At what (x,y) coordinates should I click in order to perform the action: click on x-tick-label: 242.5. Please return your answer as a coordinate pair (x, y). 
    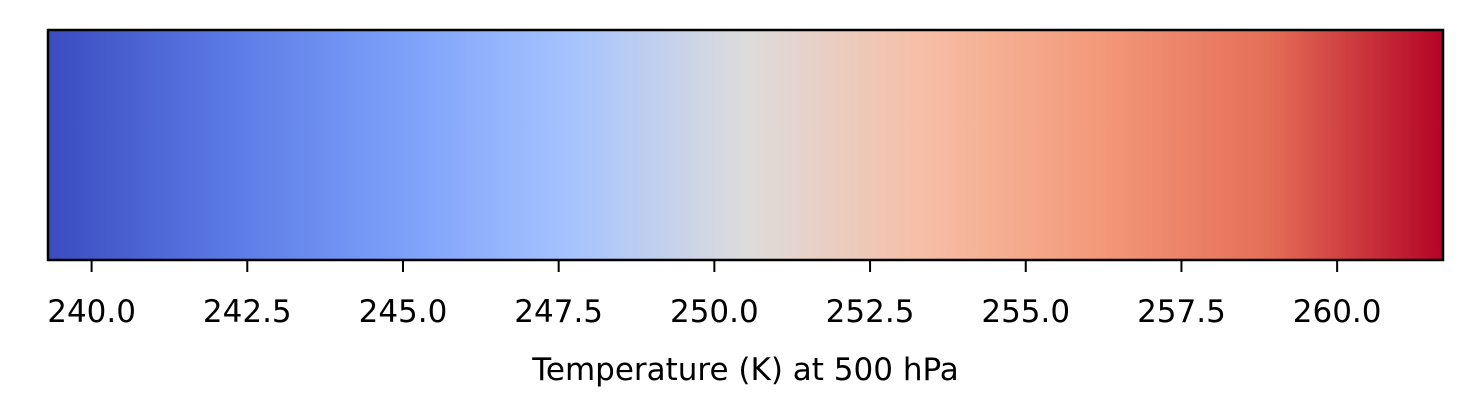
    Looking at the image, I should click on (247, 312).